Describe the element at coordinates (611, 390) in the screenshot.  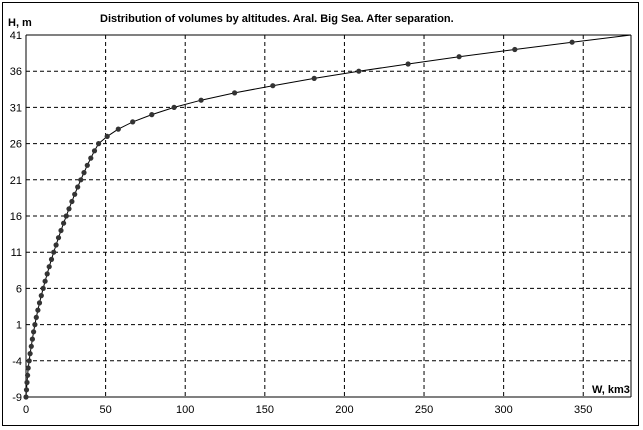
I see `x-axis-label: W, km3` at that location.